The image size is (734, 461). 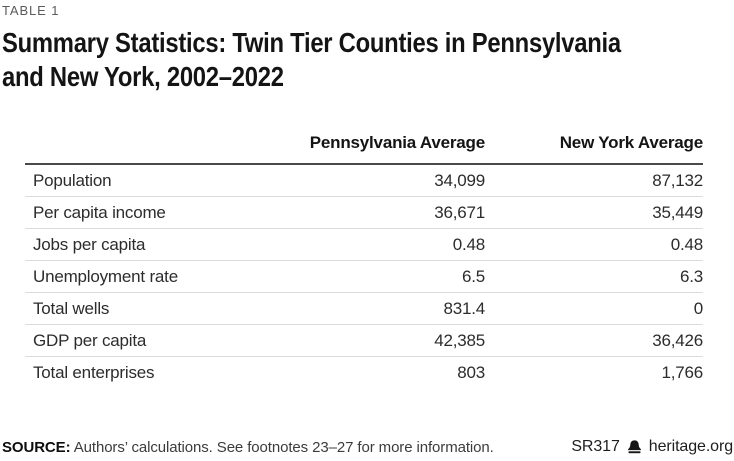 I want to click on column-header-blank, so click(x=155, y=147).